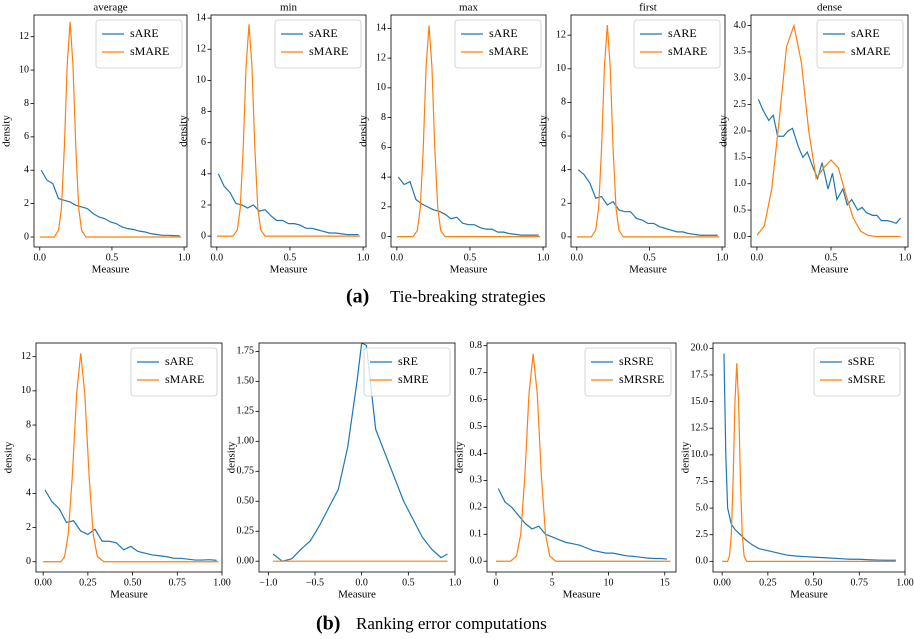 This screenshot has width=914, height=639. What do you see at coordinates (88, 582) in the screenshot?
I see `x-tick-label: 0.25` at bounding box center [88, 582].